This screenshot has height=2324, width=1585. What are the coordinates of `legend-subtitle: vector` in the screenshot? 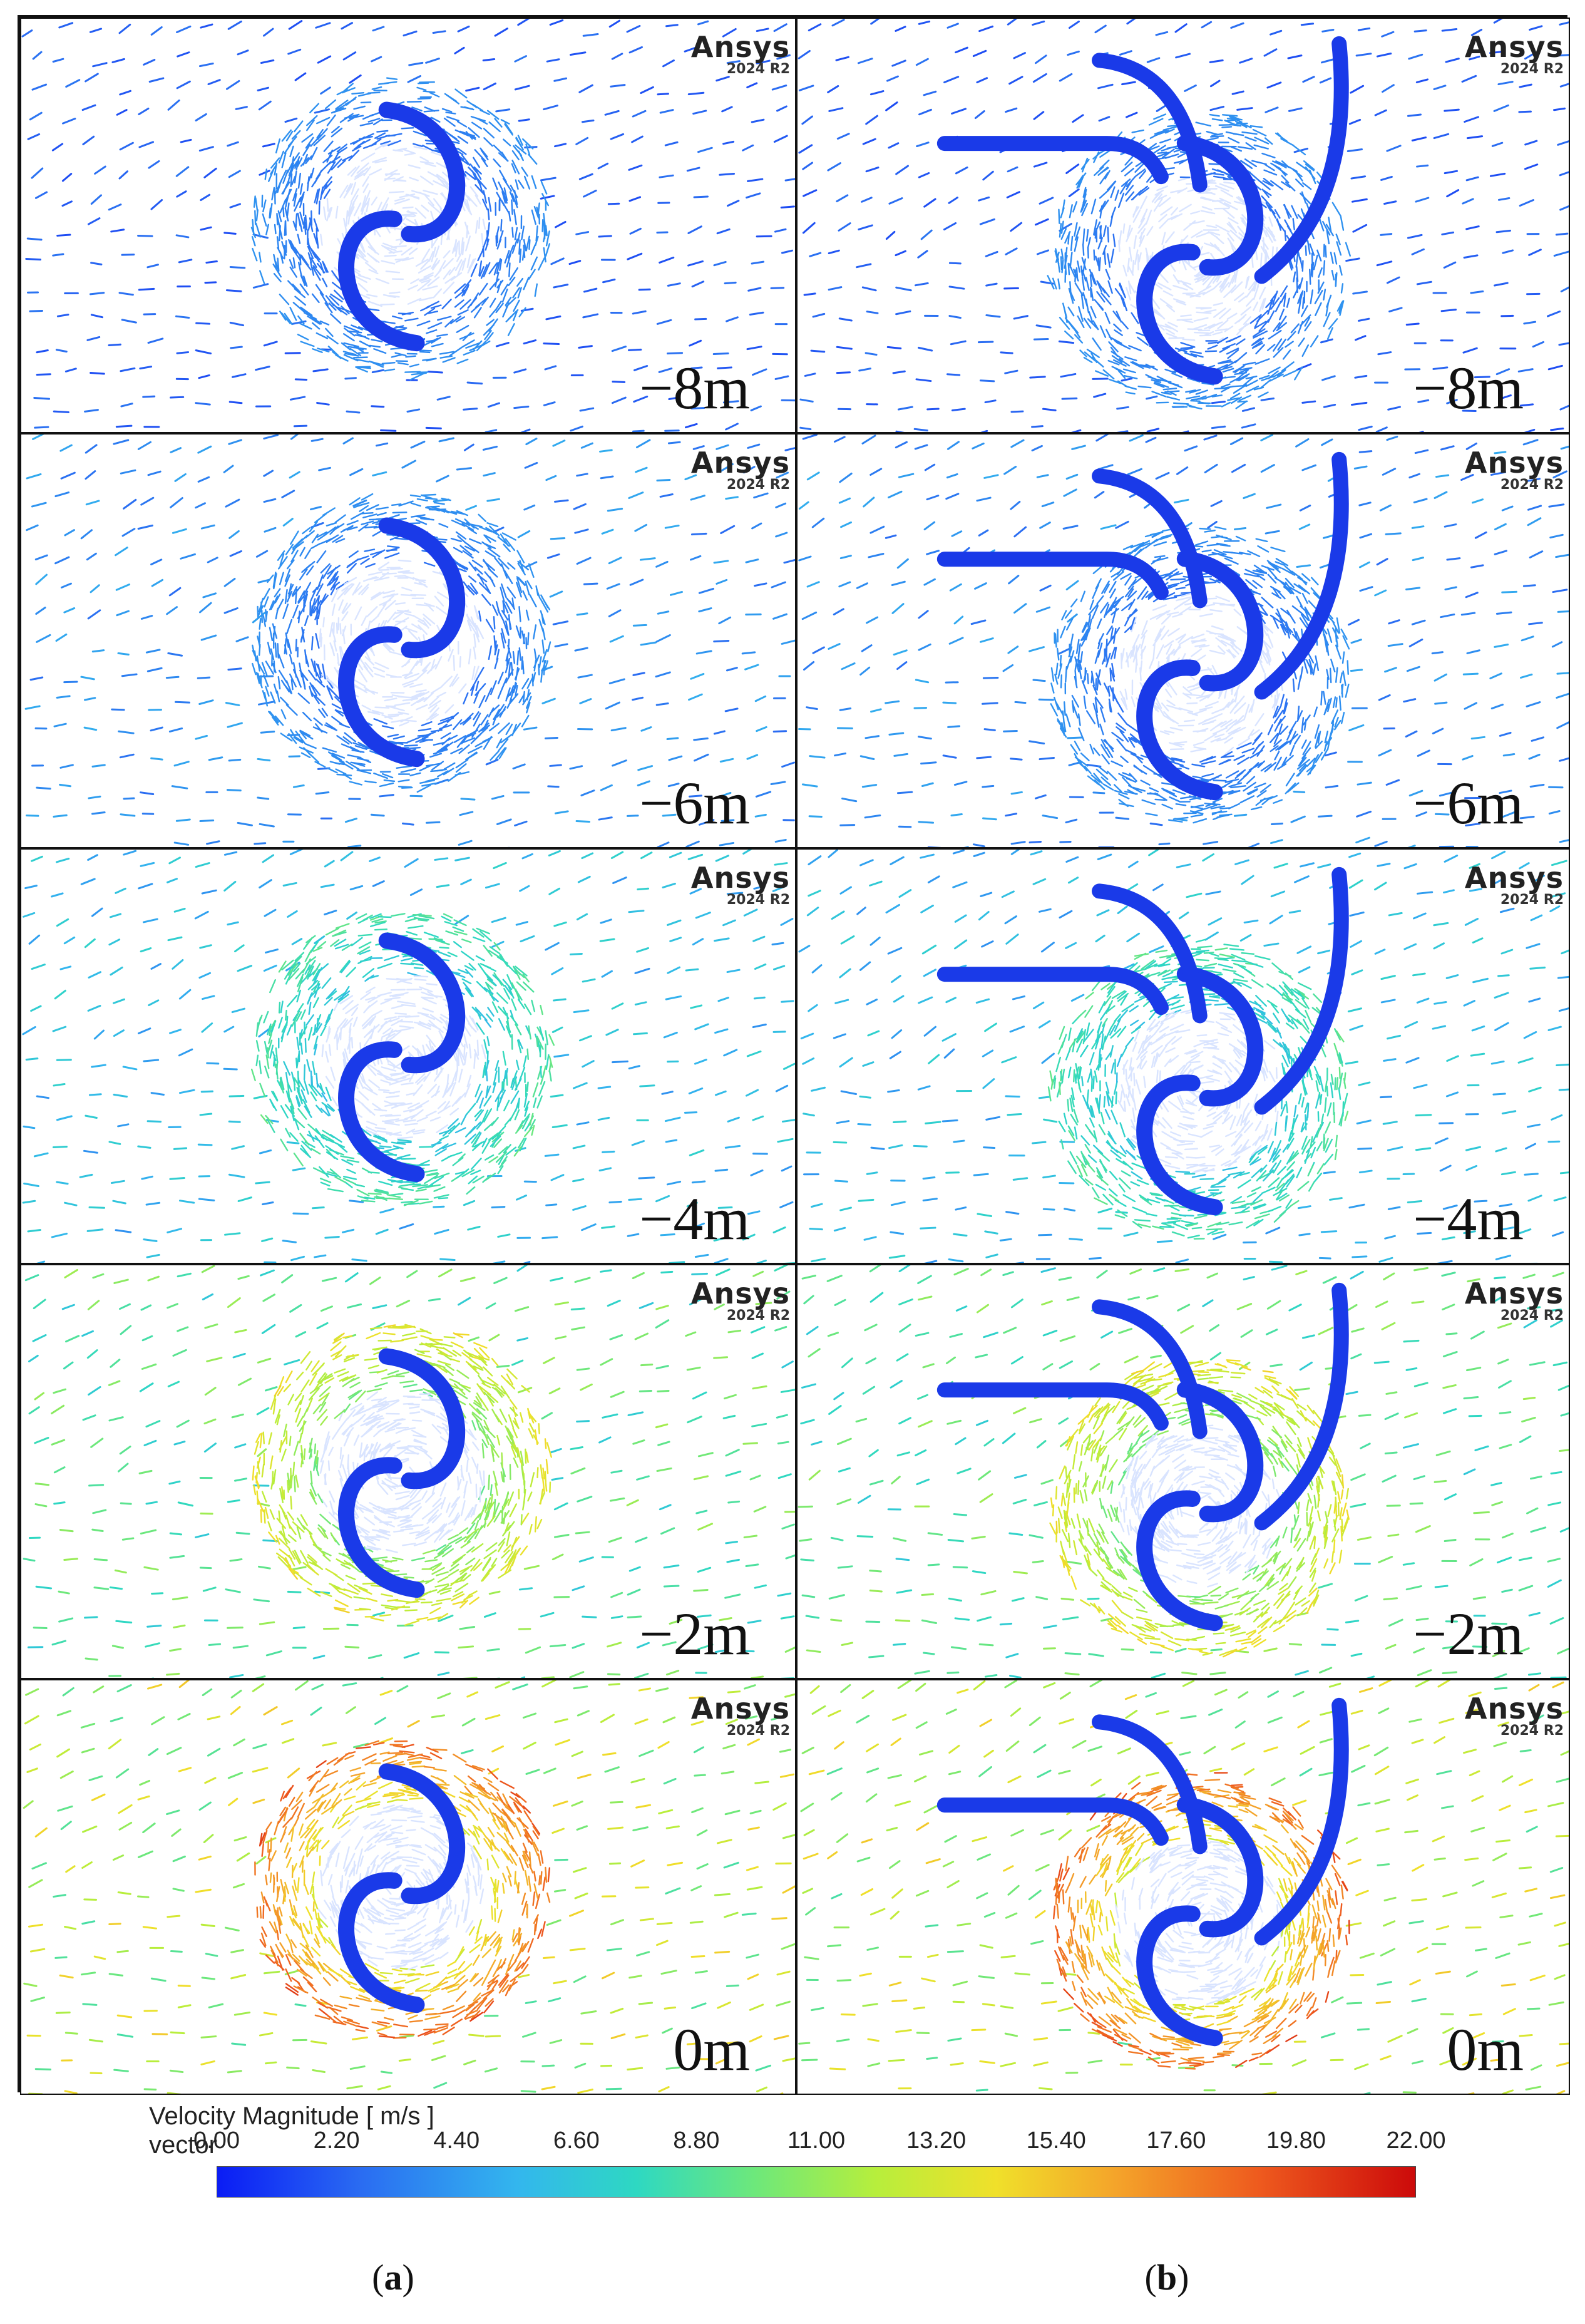 It's located at (183, 2145).